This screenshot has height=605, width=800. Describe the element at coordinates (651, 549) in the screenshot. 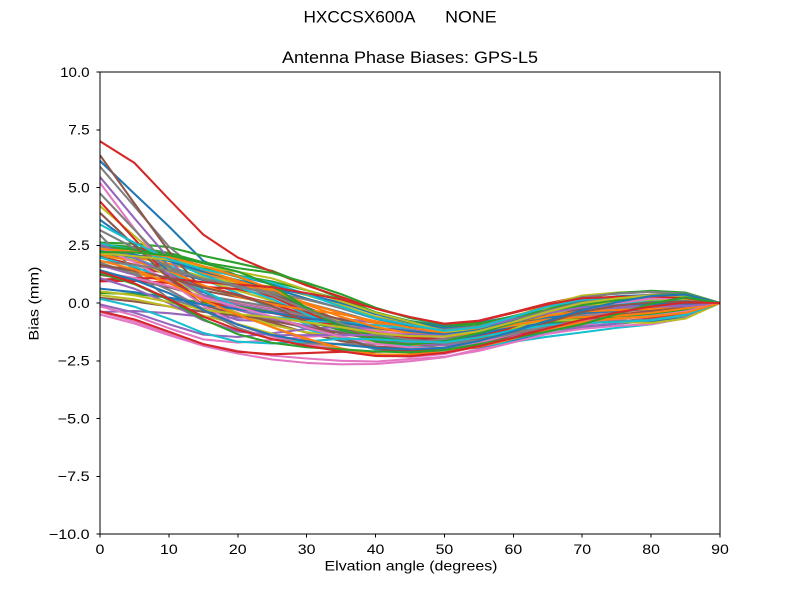

I see `svg-text: 80` at that location.